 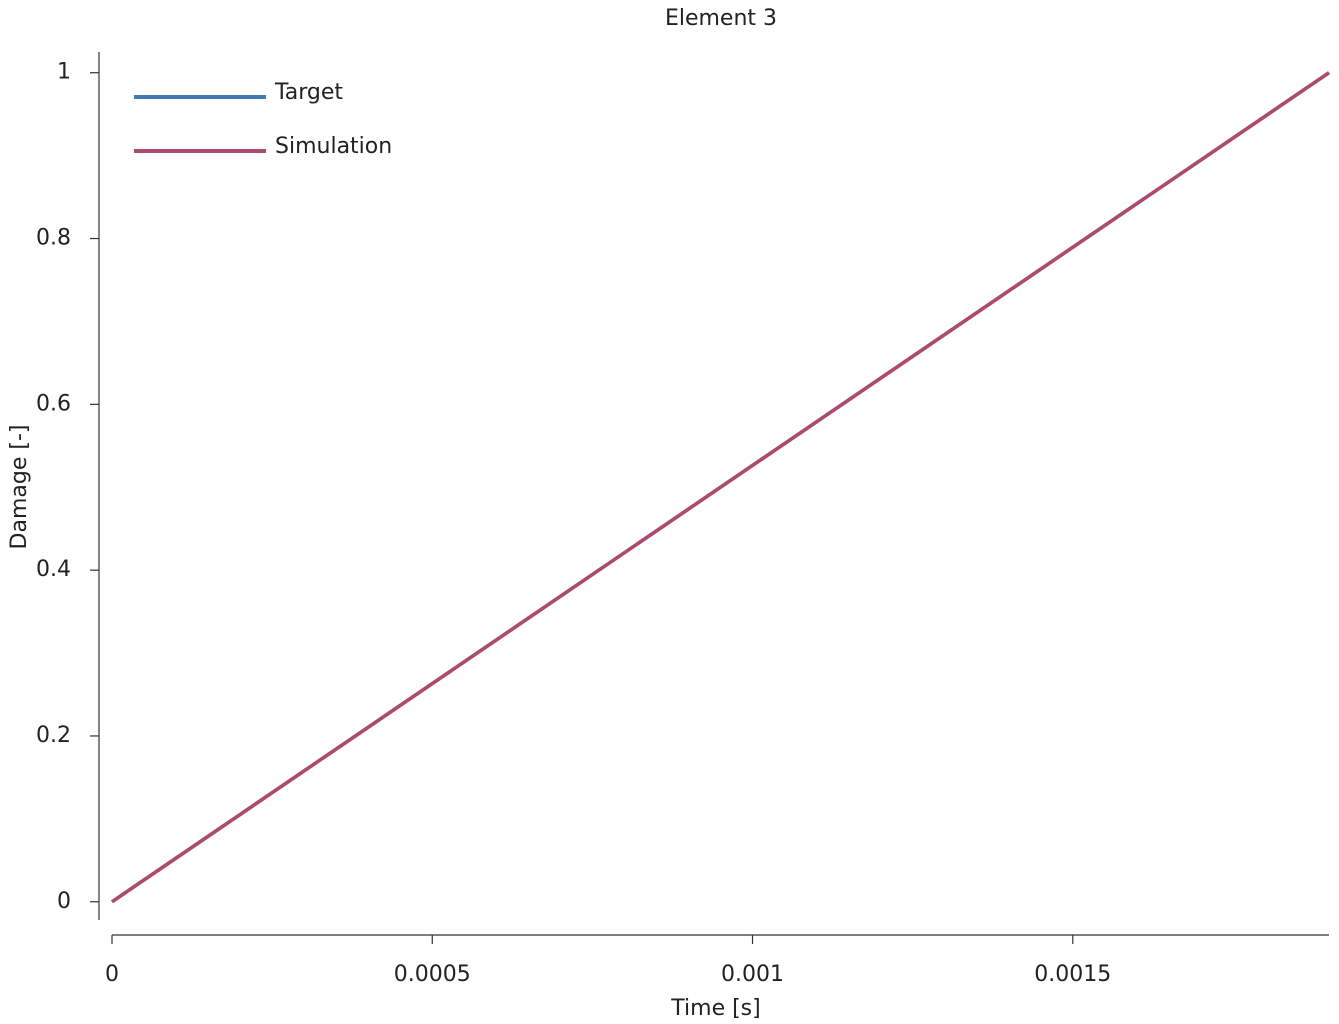 I want to click on x-tick-label: 0.0015, so click(x=1072, y=974).